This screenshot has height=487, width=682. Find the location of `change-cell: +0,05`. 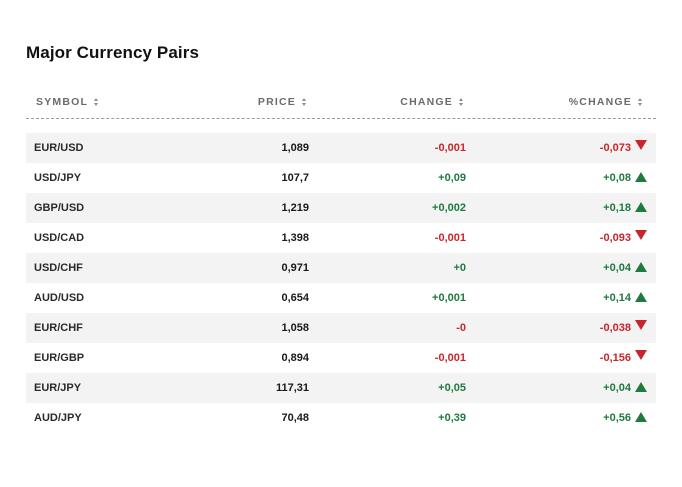

change-cell: +0,05 is located at coordinates (452, 388).